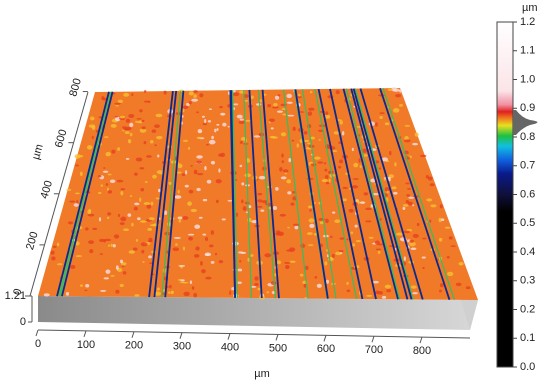 The height and width of the screenshot is (385, 550). I want to click on x-tick, so click(229, 336).